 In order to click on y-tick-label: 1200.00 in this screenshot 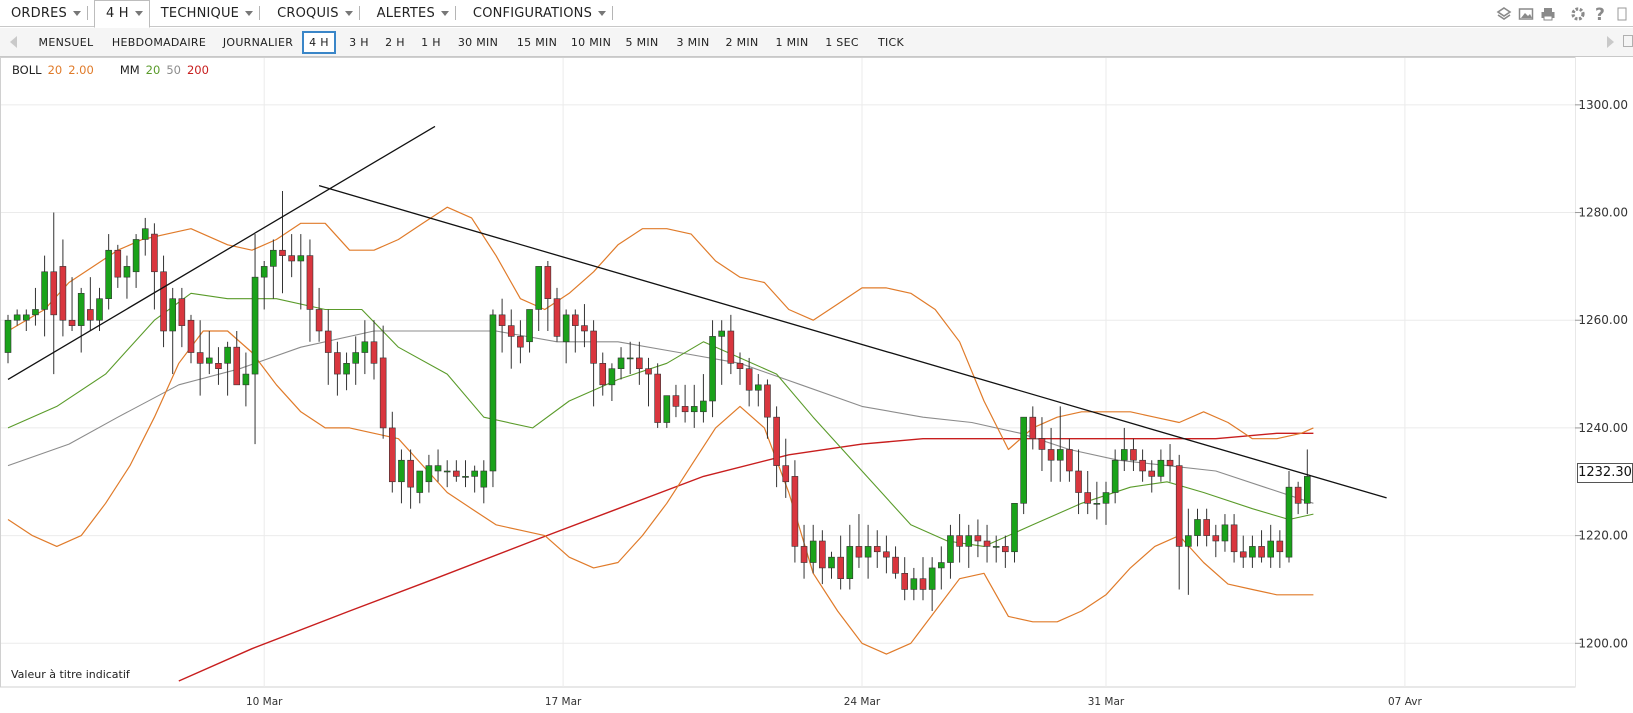, I will do `click(1603, 643)`.